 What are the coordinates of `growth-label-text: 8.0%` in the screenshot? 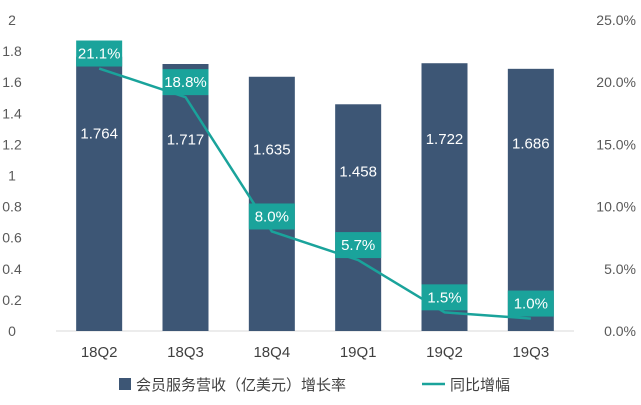 It's located at (272, 216).